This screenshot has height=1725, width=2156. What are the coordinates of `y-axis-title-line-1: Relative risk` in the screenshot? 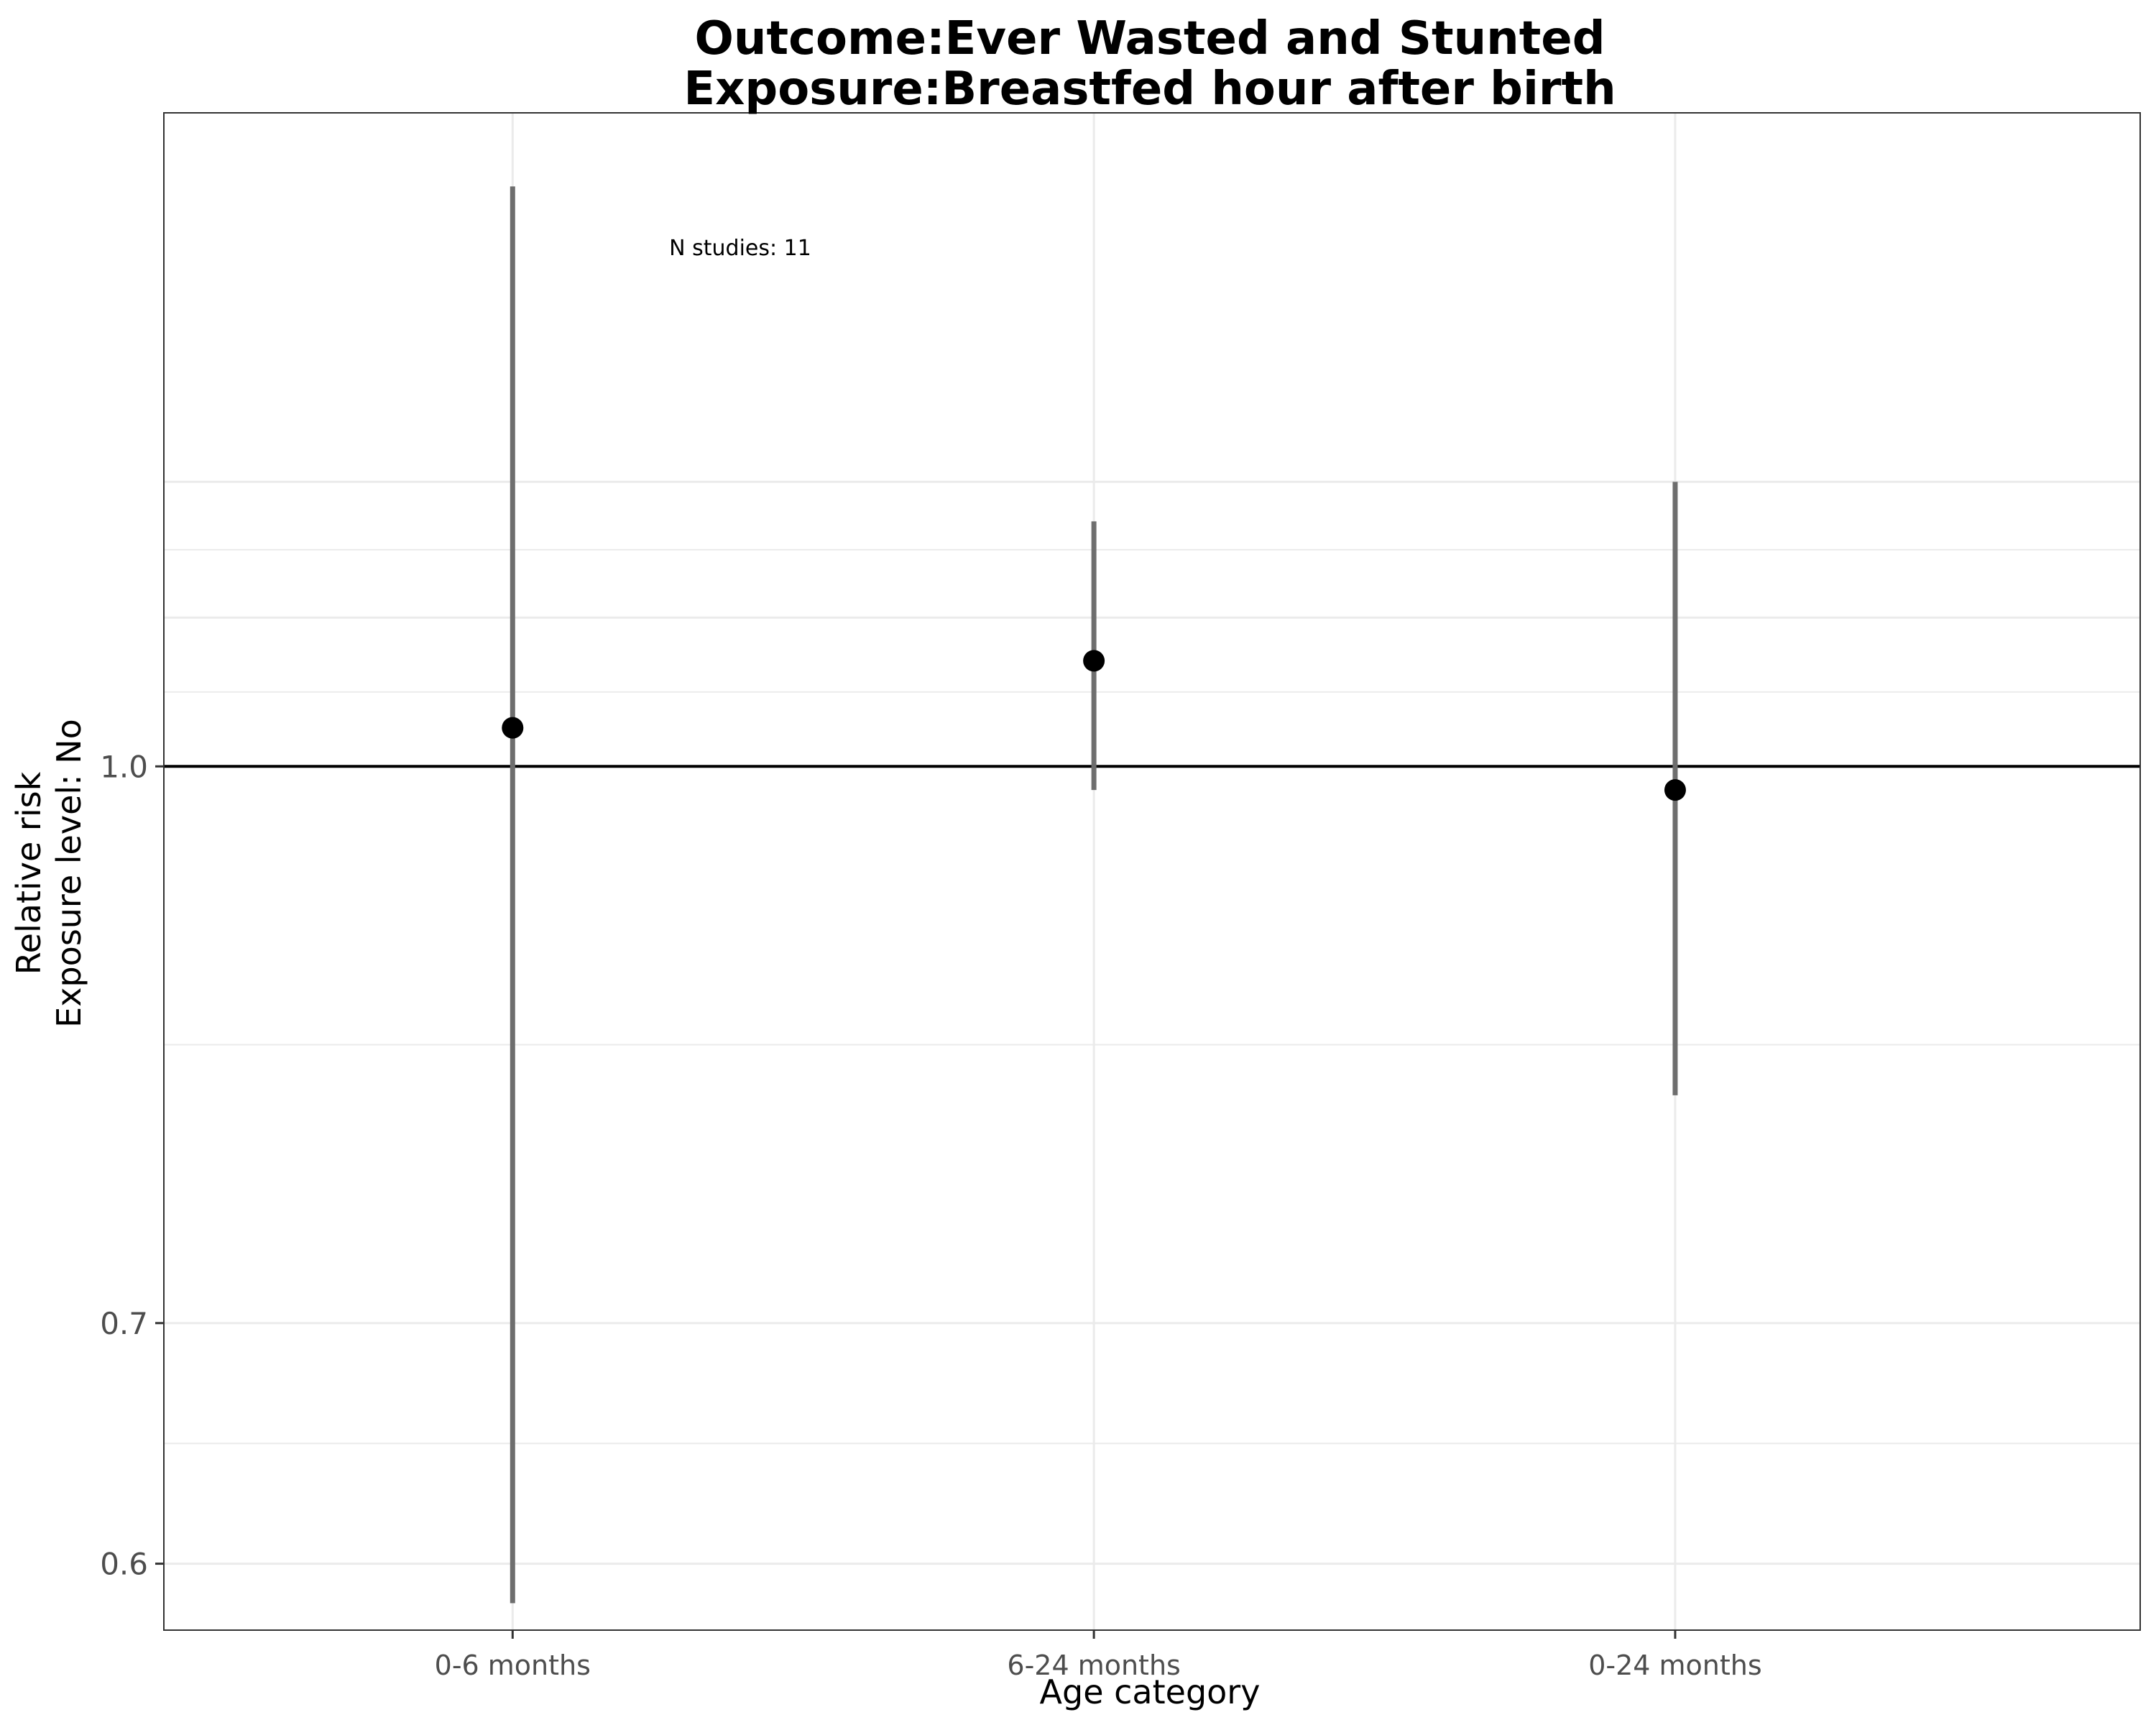 It's located at (28, 873).